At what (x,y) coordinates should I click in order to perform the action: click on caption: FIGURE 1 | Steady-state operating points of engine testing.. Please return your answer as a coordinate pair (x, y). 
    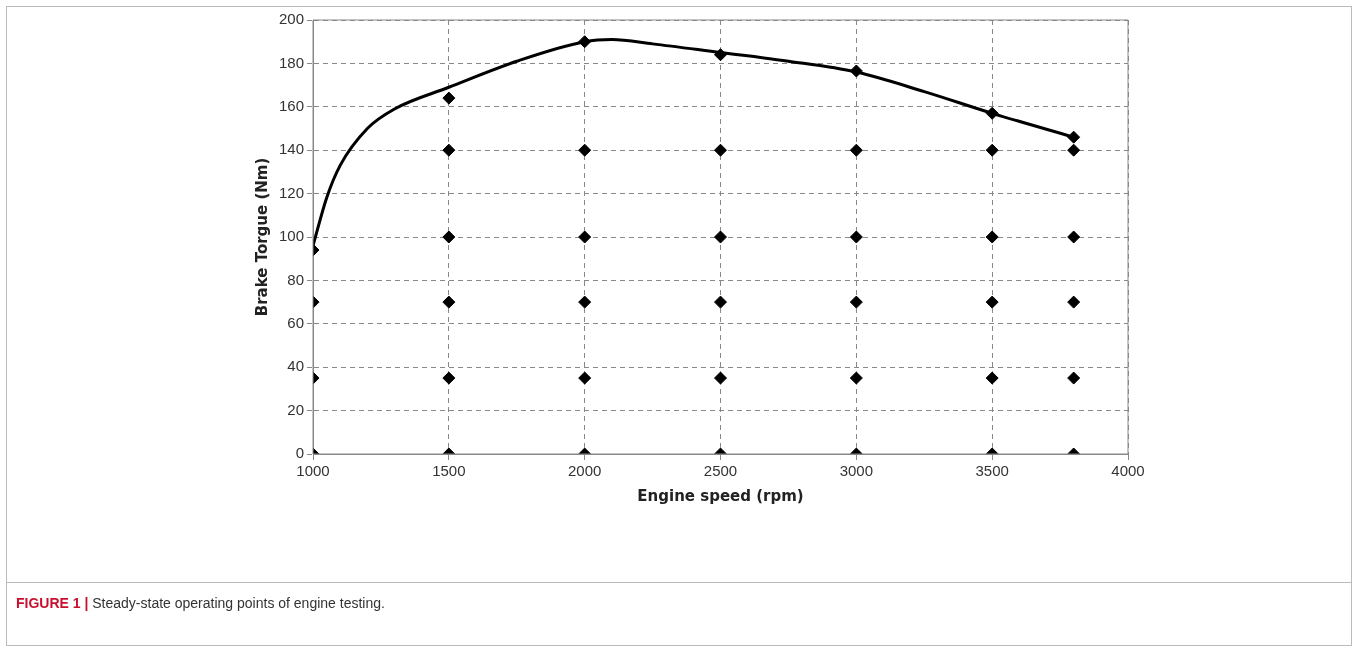
    Looking at the image, I should click on (201, 603).